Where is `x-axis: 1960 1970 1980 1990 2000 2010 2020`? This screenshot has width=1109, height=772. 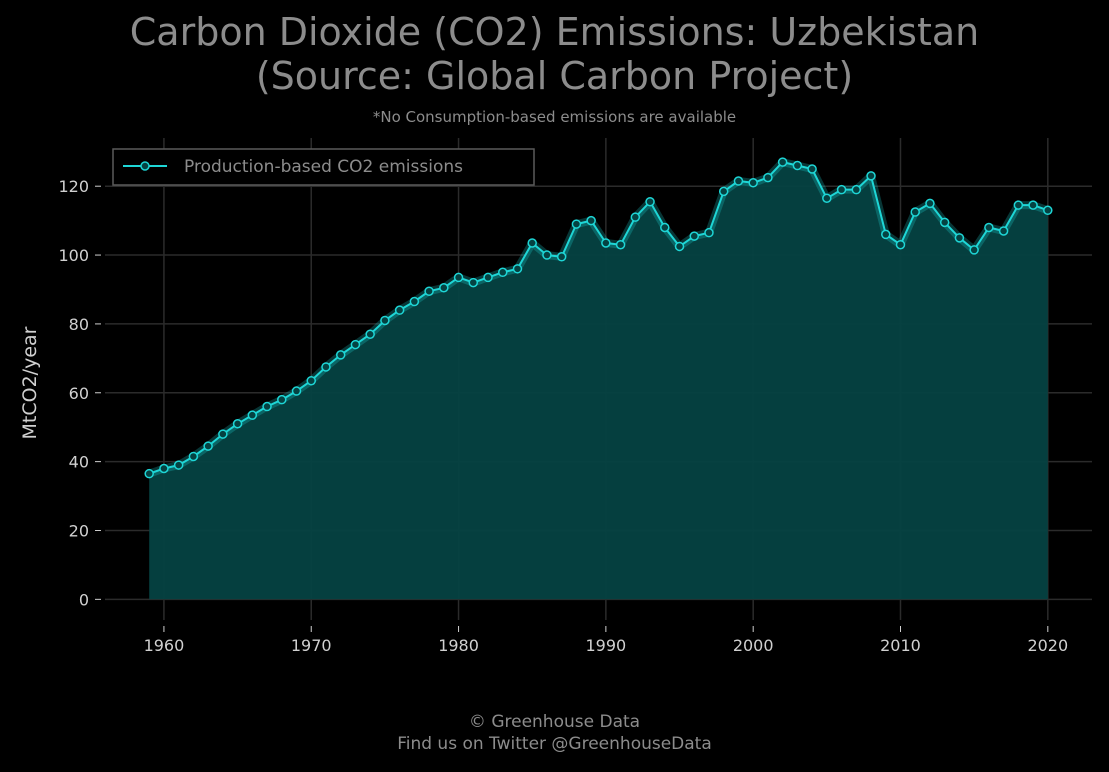
x-axis: 1960 1970 1980 1990 2000 2010 2020 is located at coordinates (606, 640).